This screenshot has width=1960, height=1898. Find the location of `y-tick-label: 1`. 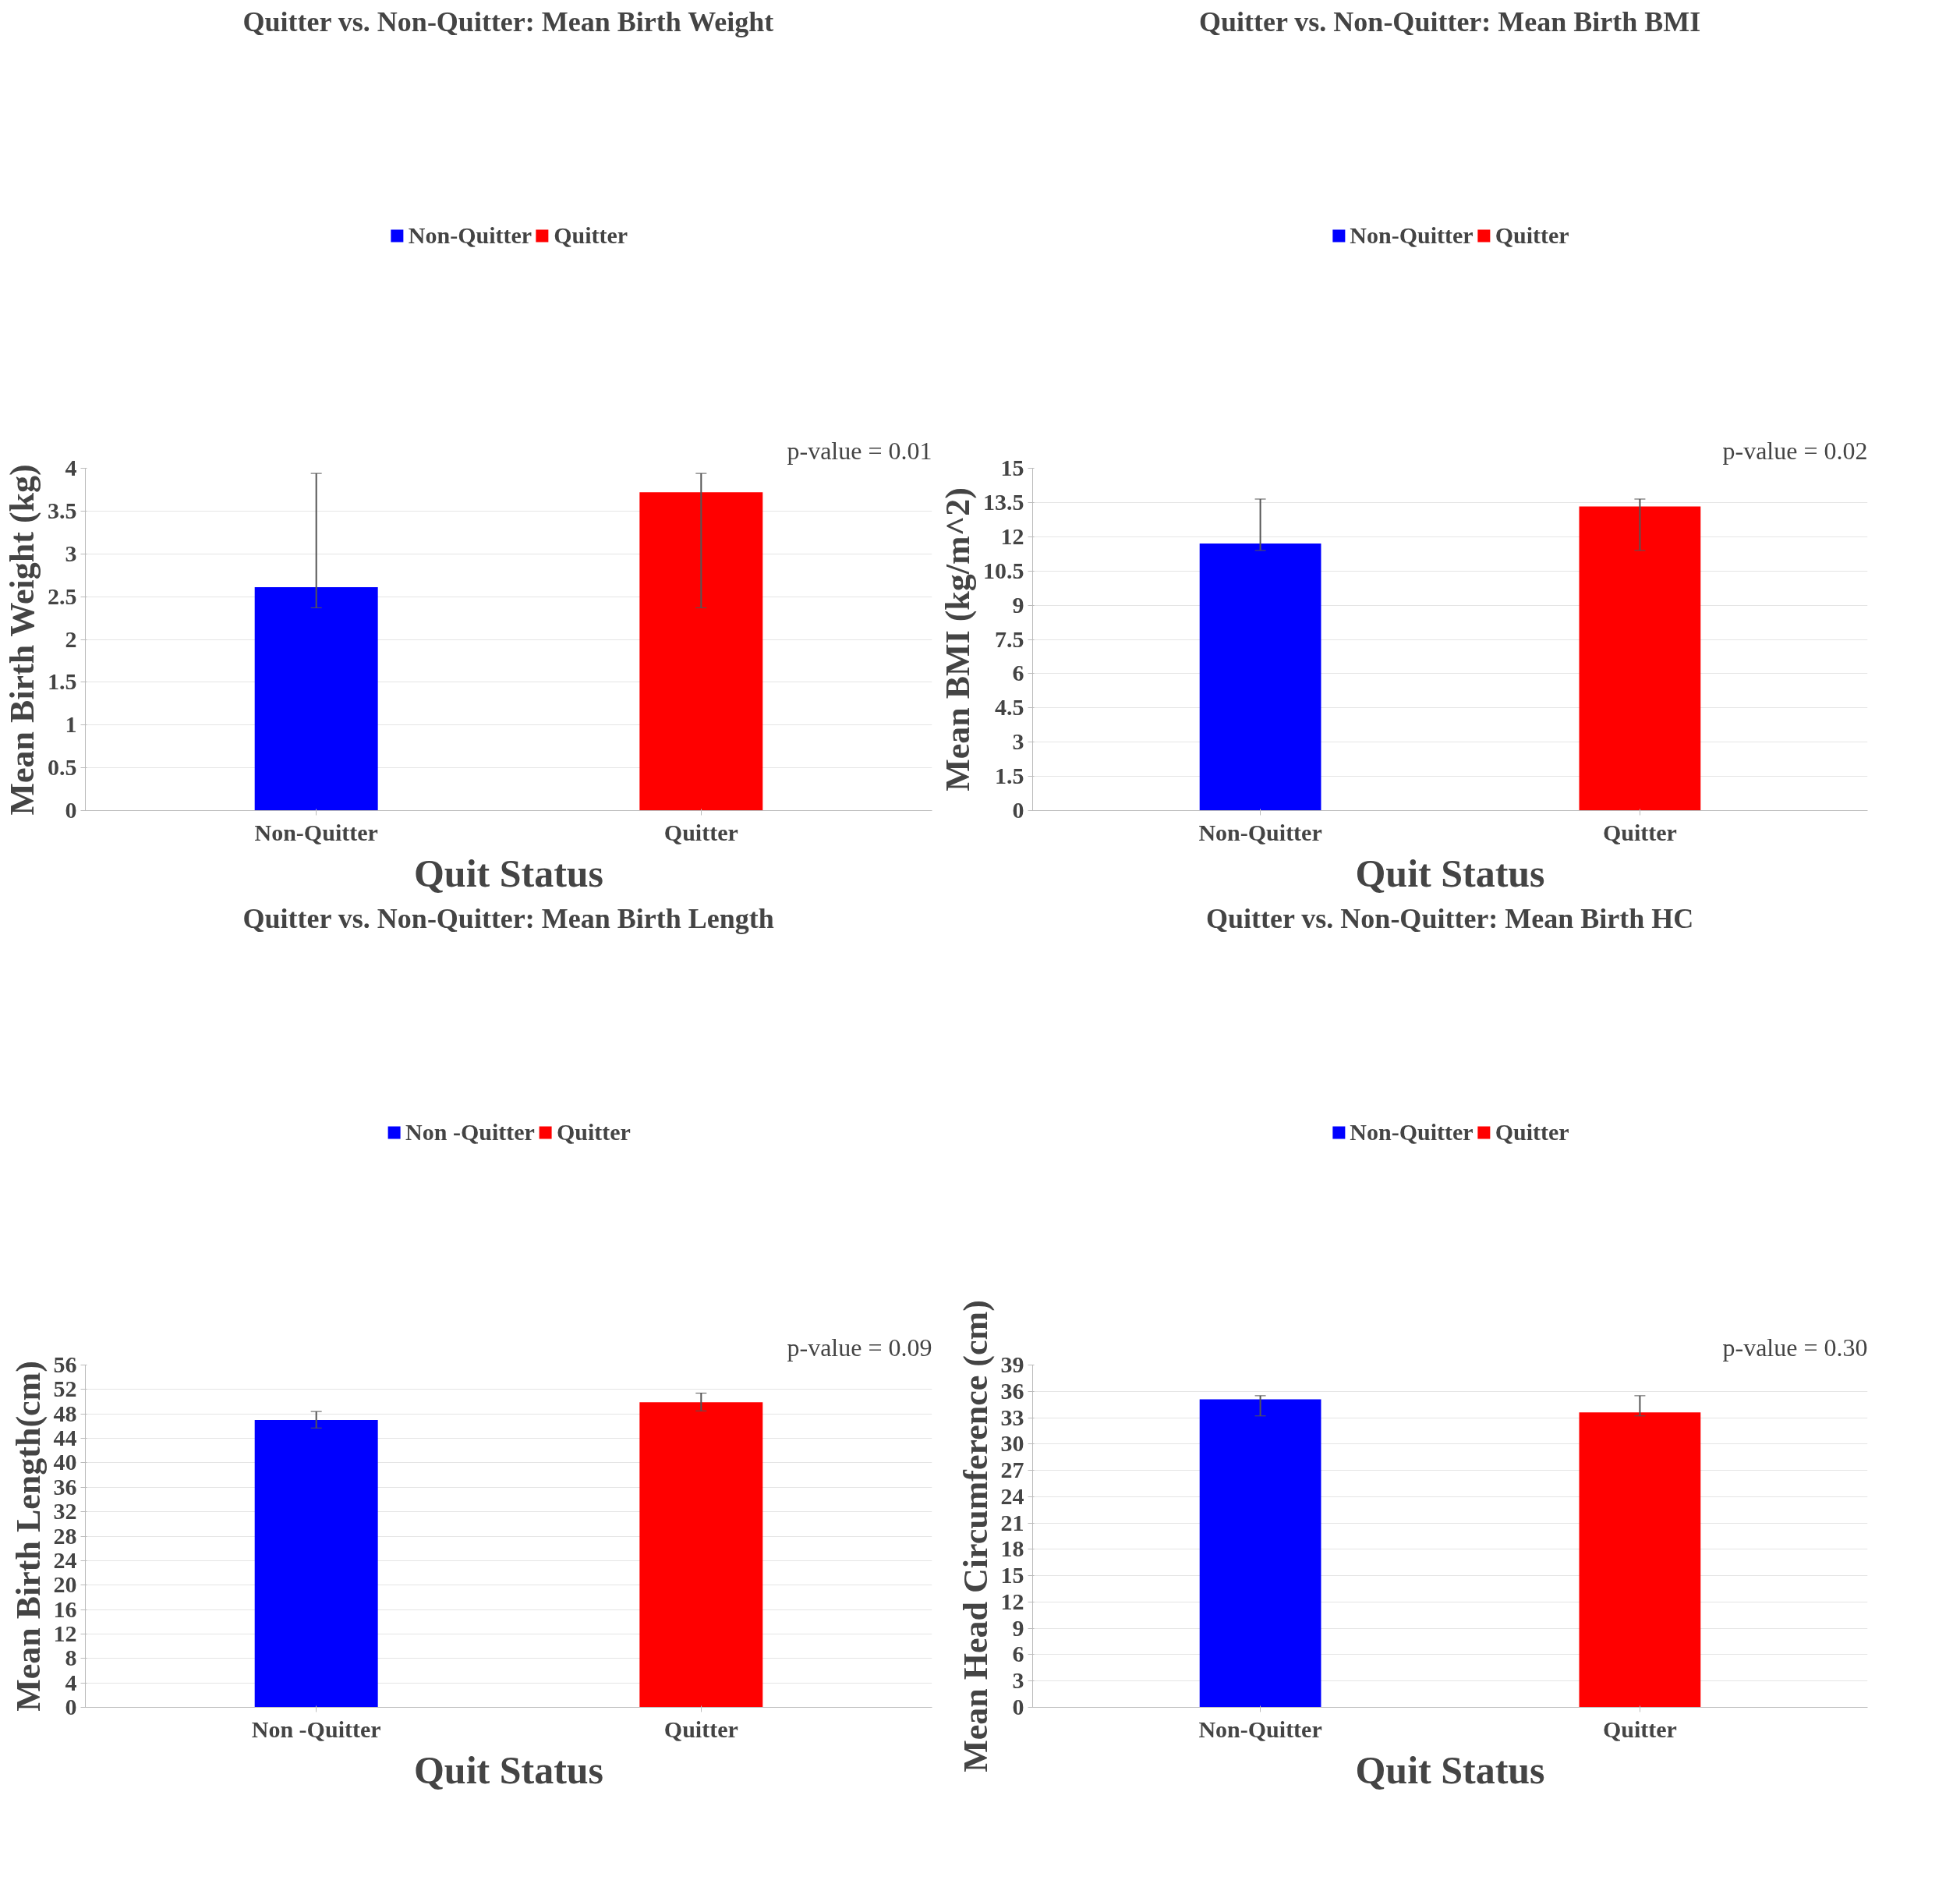

y-tick-label: 1 is located at coordinates (71, 725).